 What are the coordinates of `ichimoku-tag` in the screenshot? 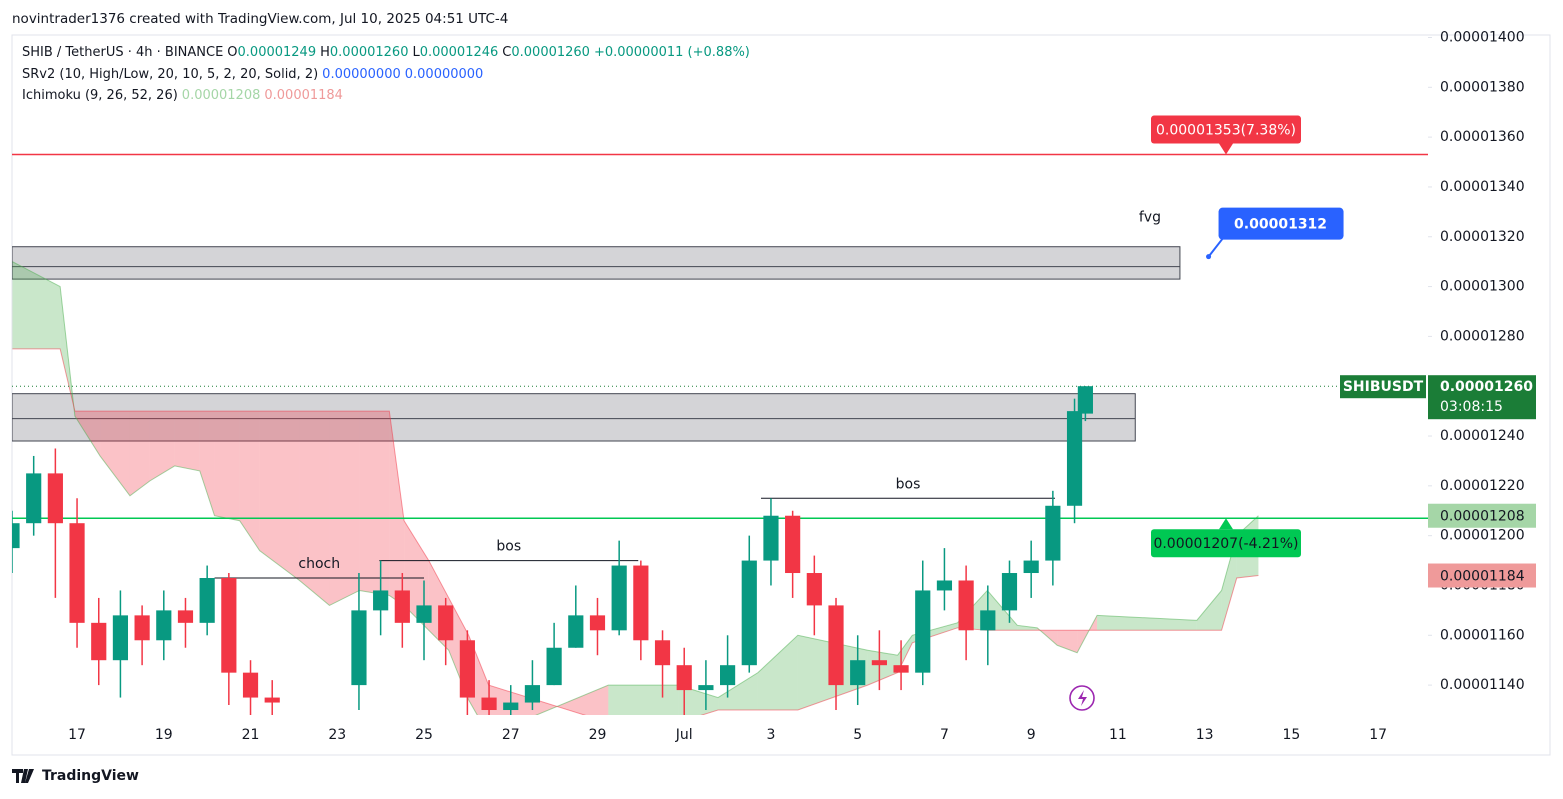 It's located at (1482, 575).